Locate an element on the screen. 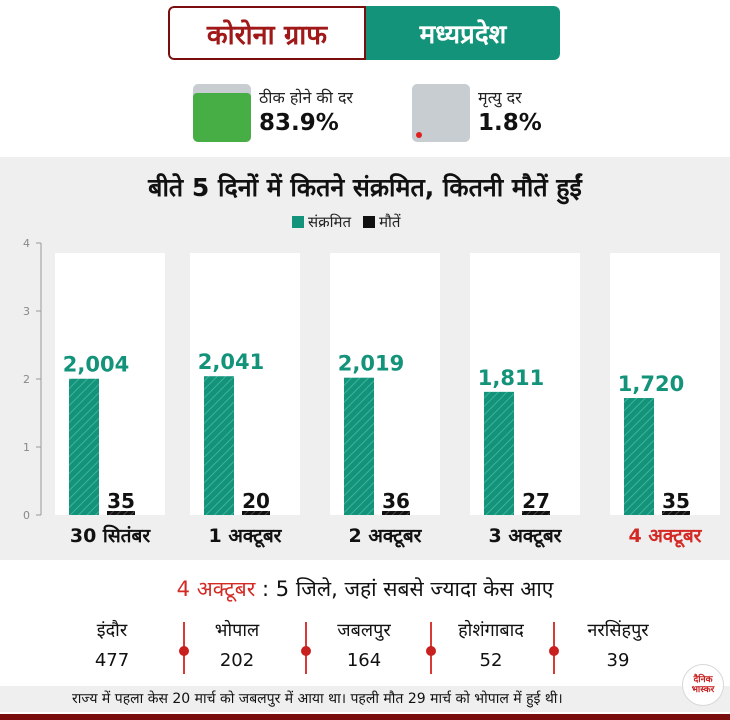 This screenshot has width=730, height=720. x-category-label: 4 अक्टूबर is located at coordinates (666, 536).